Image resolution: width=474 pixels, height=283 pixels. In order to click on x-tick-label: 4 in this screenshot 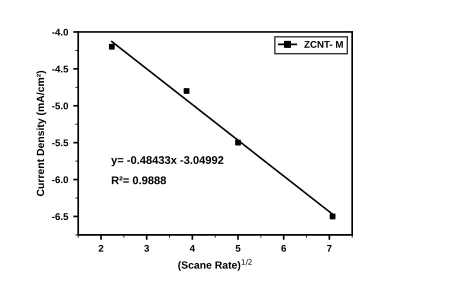, I will do `click(193, 248)`.